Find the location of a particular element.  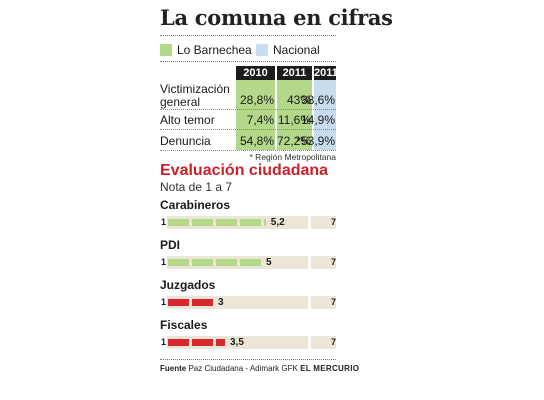

legend-item-nacional: Nacional is located at coordinates (288, 50).